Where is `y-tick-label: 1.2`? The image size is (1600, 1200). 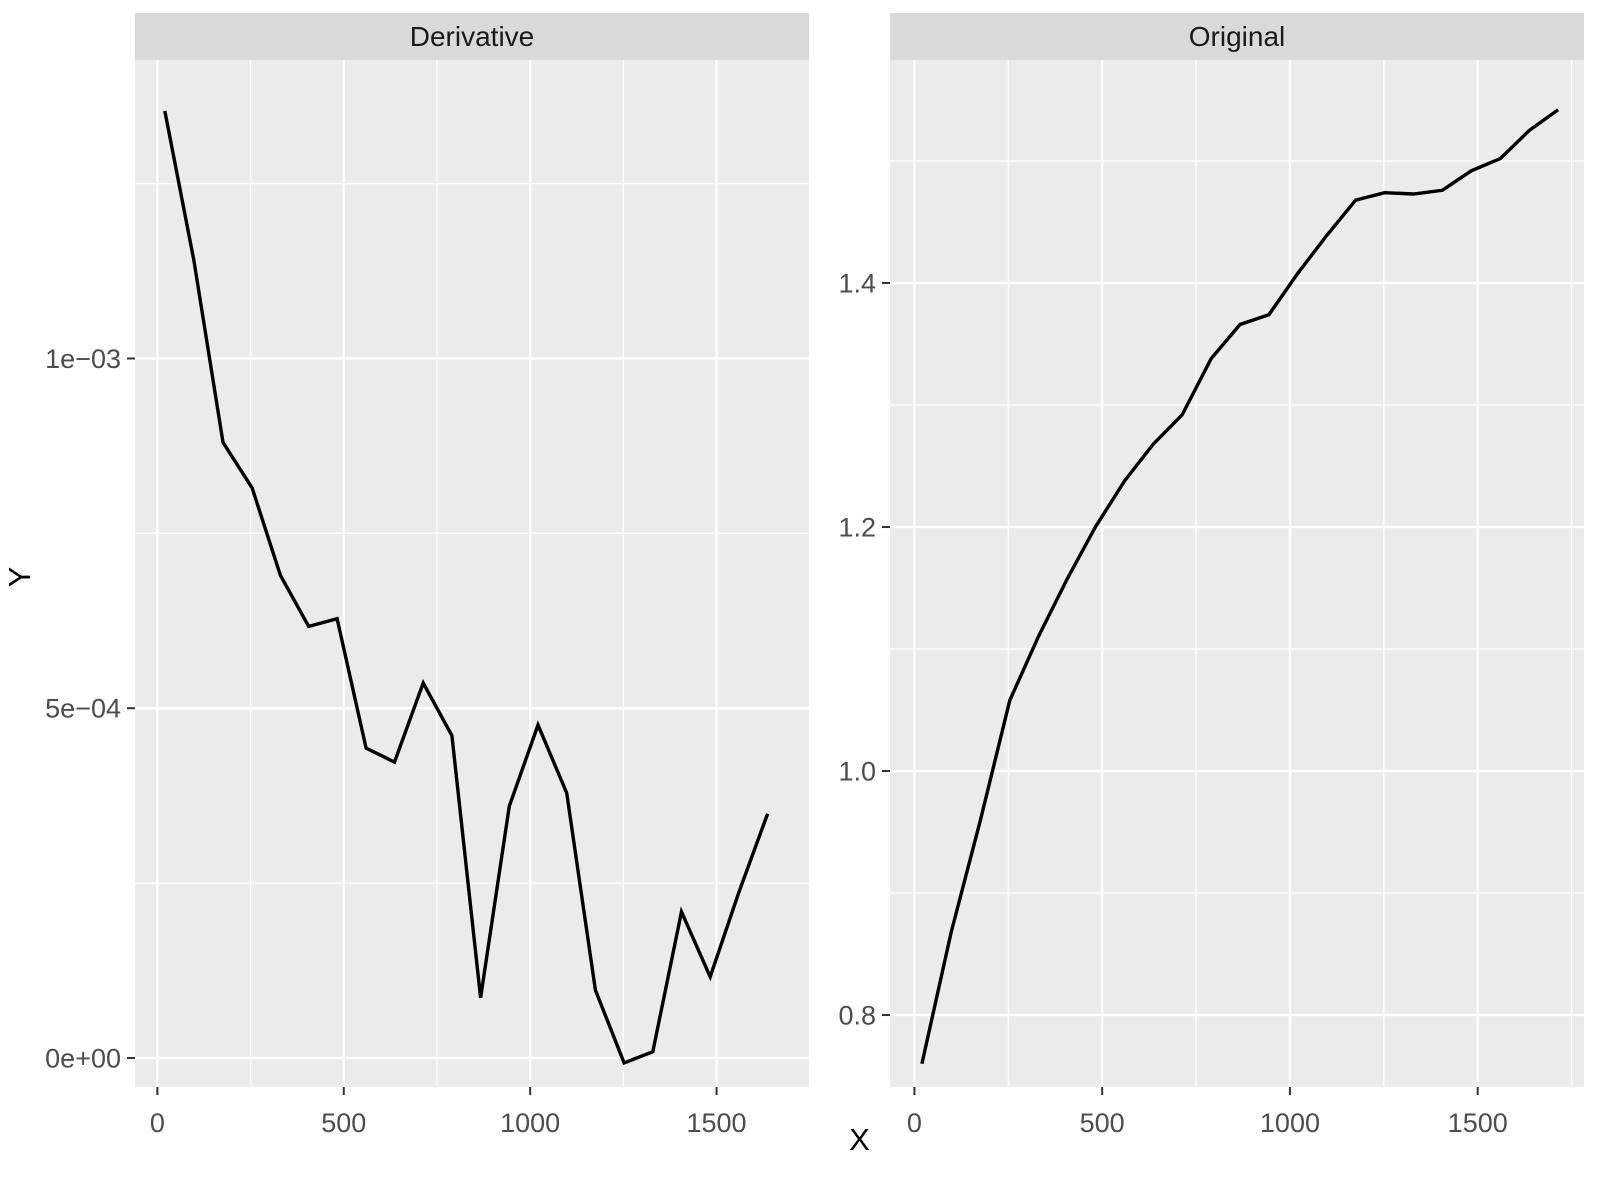
y-tick-label: 1.2 is located at coordinates (857, 527).